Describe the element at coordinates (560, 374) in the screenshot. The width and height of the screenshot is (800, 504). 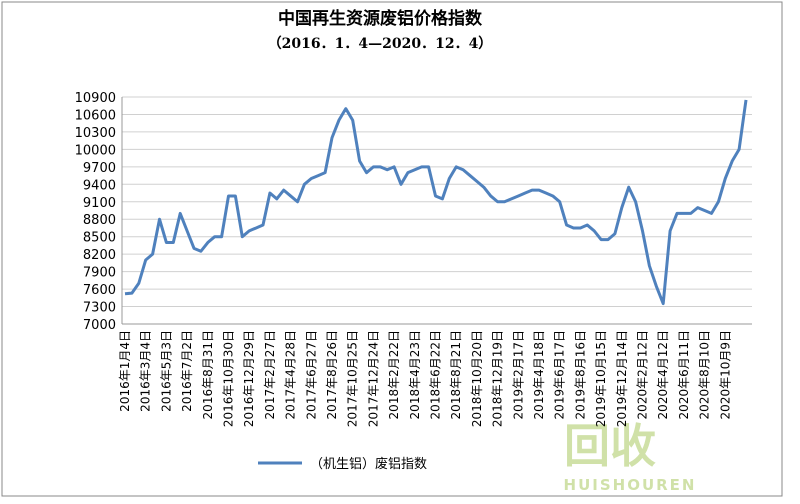
I see `x-tick-label: 2019年6月17日` at that location.